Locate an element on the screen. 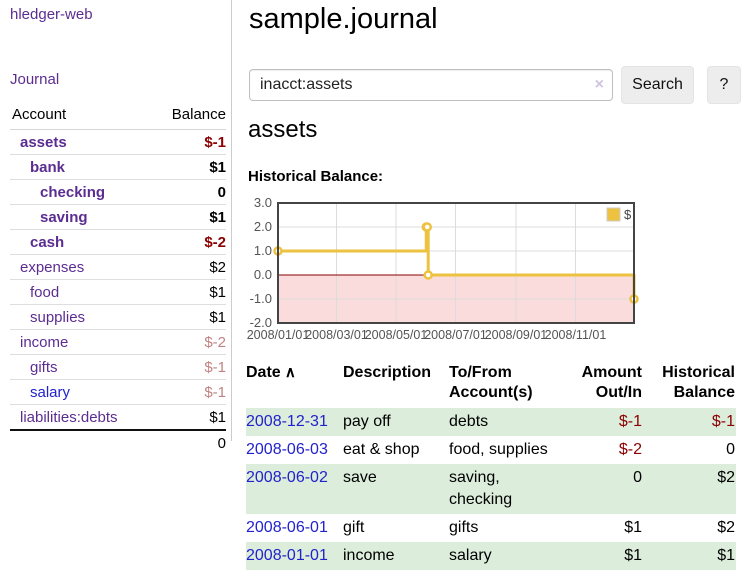 Image resolution: width=742 pixels, height=582 pixels. account-link-bank: bank is located at coordinates (48, 167).